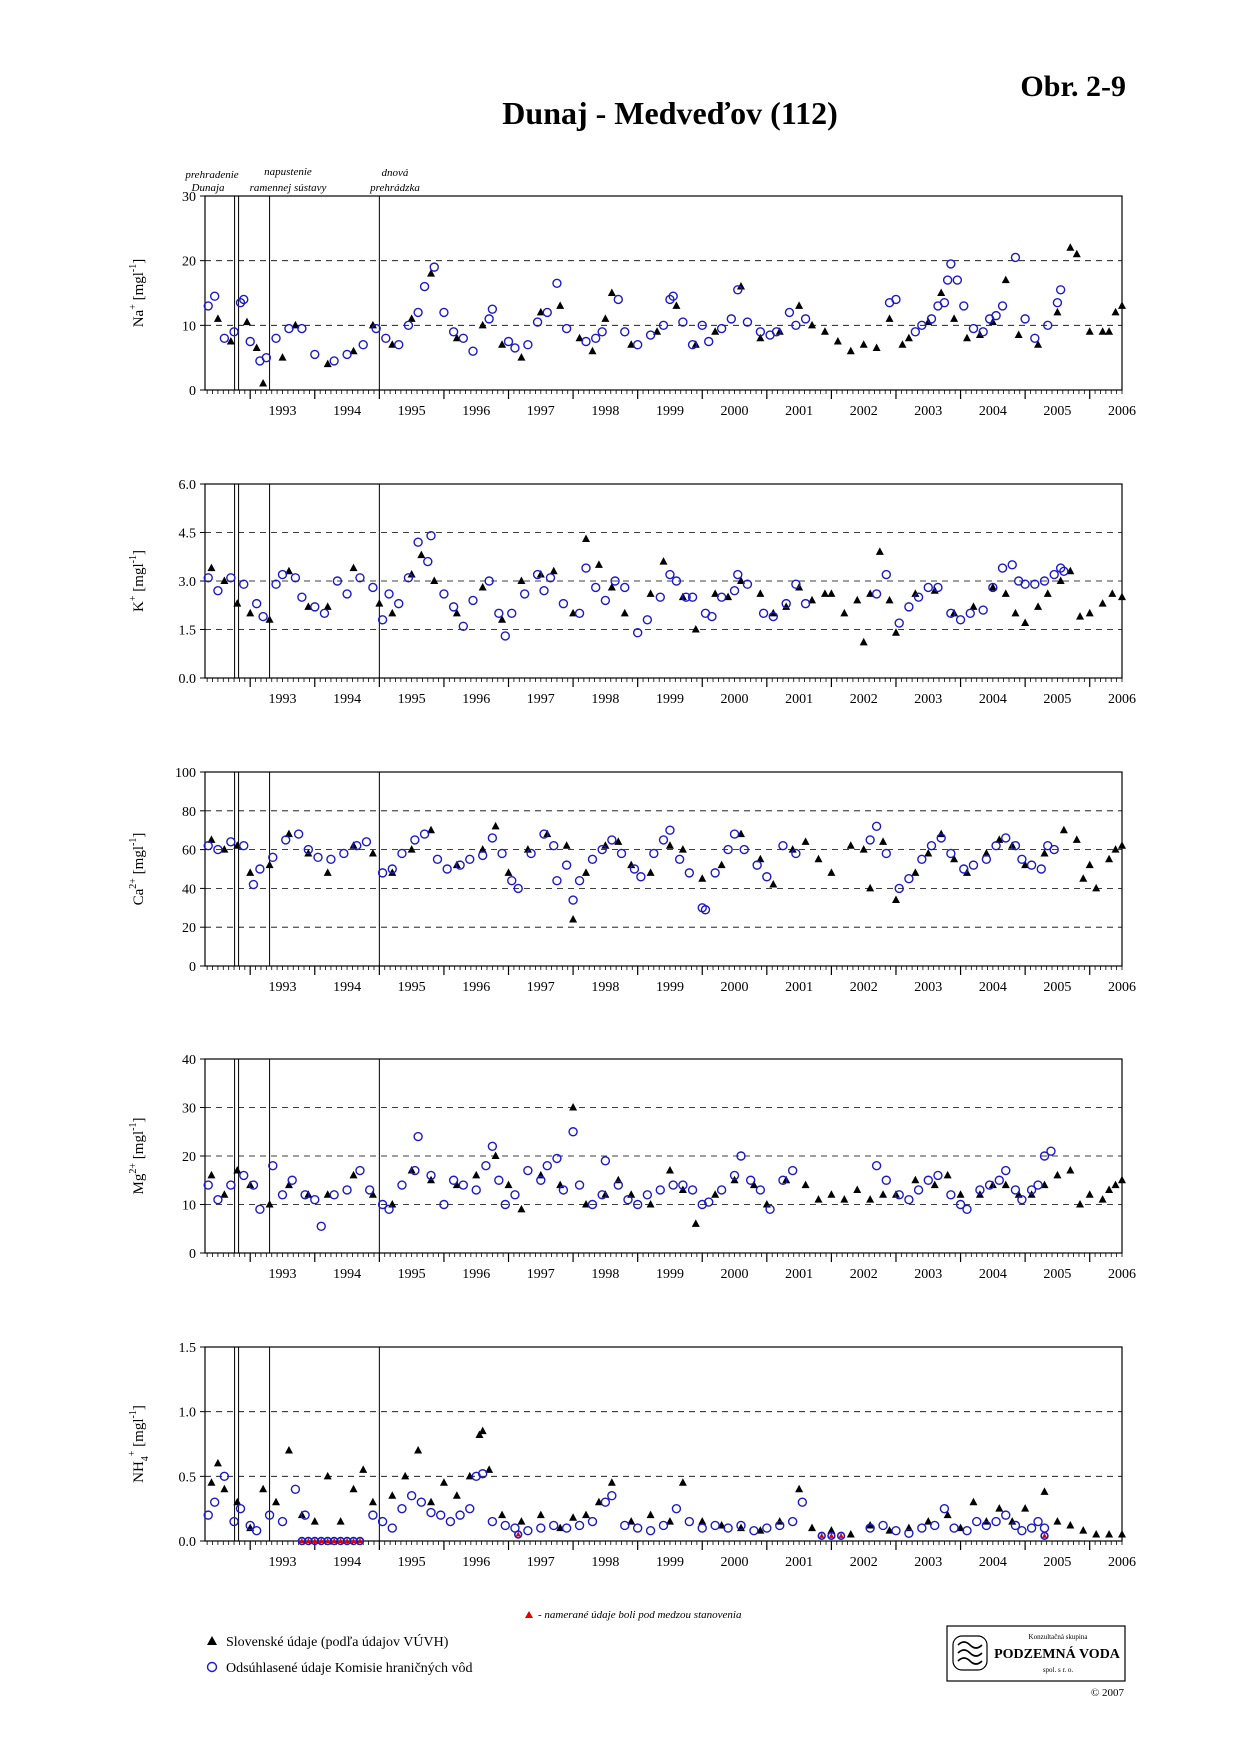 Image resolution: width=1241 pixels, height=1755 pixels. I want to click on x-tick-label: 1997, so click(541, 987).